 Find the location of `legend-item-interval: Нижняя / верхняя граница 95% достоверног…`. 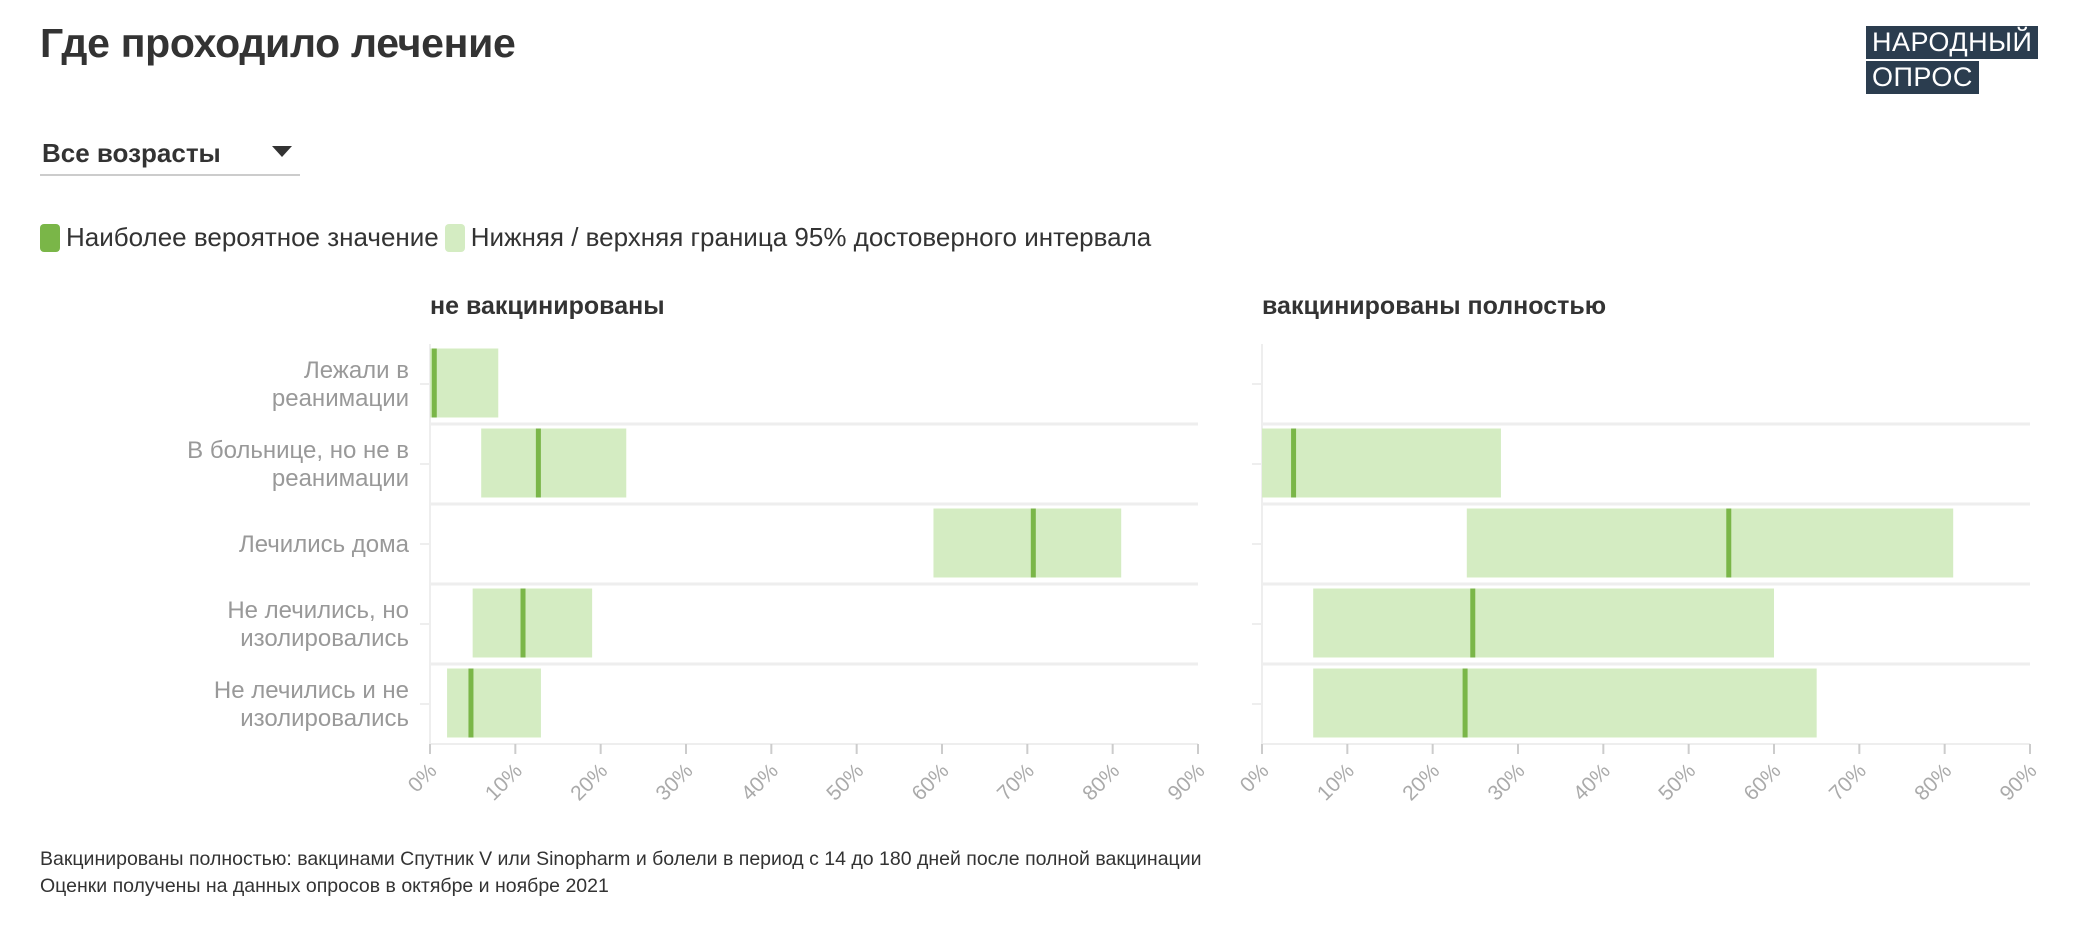

legend-item-interval: Нижняя / верхняя граница 95% достоверног… is located at coordinates (798, 237).